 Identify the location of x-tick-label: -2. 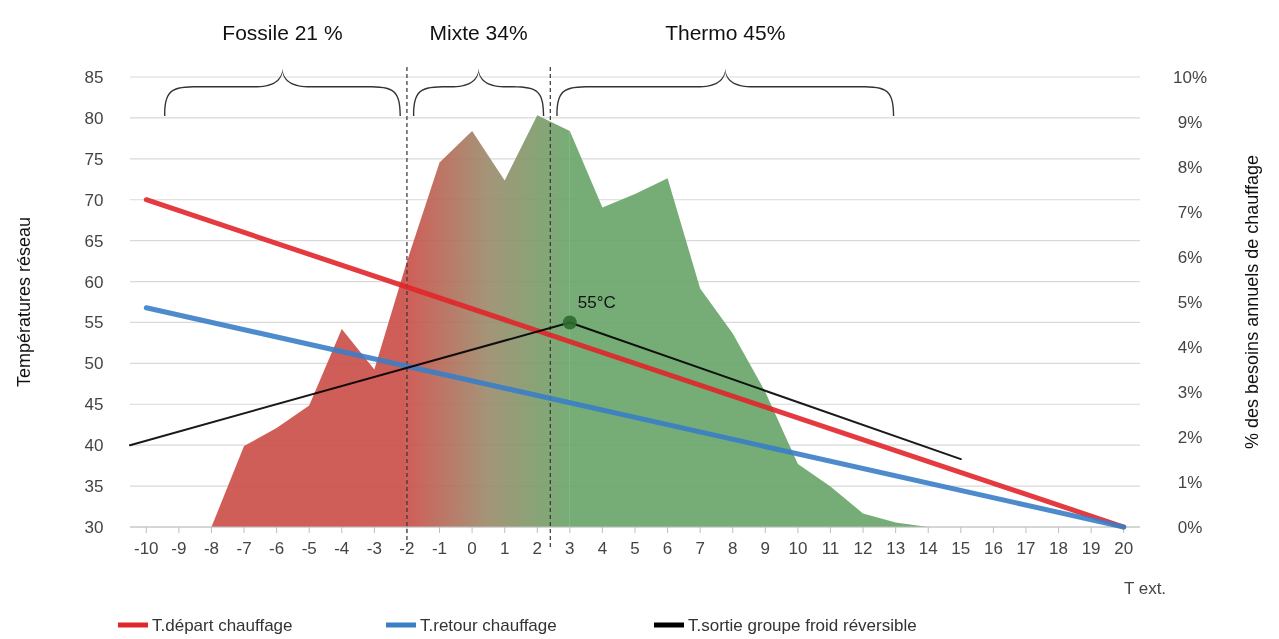
(407, 548).